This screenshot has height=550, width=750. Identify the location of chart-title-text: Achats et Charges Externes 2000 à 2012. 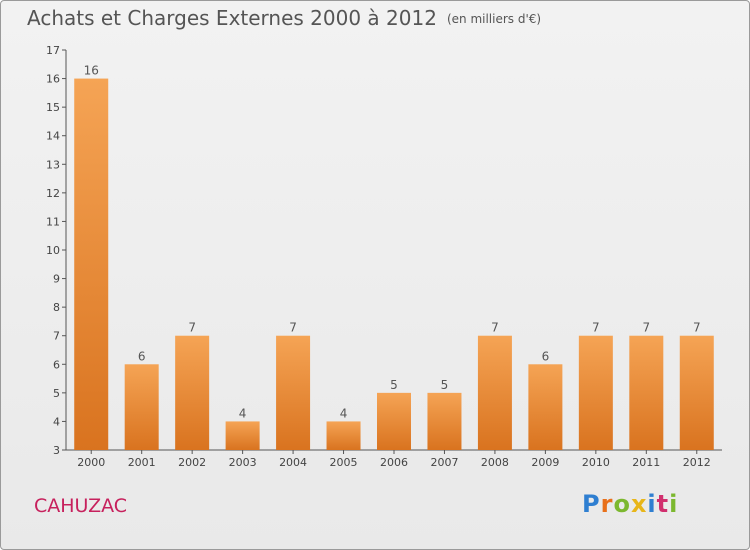
(232, 18).